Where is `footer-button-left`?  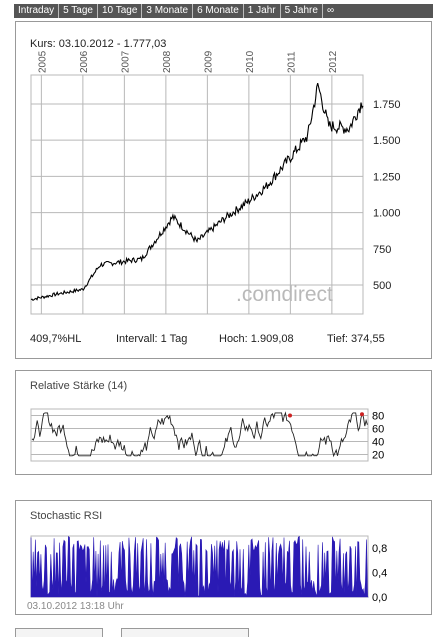 footer-button-left is located at coordinates (59, 632).